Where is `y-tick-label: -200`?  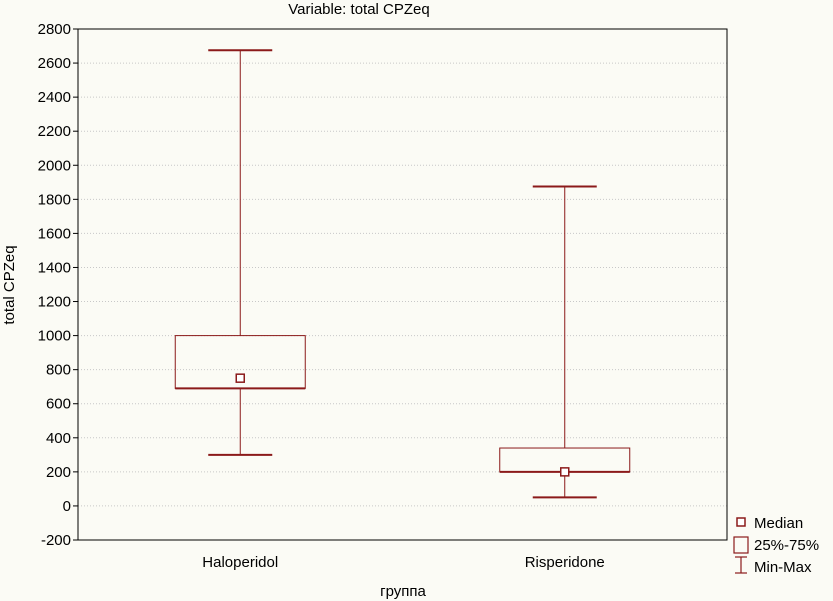 y-tick-label: -200 is located at coordinates (56, 540).